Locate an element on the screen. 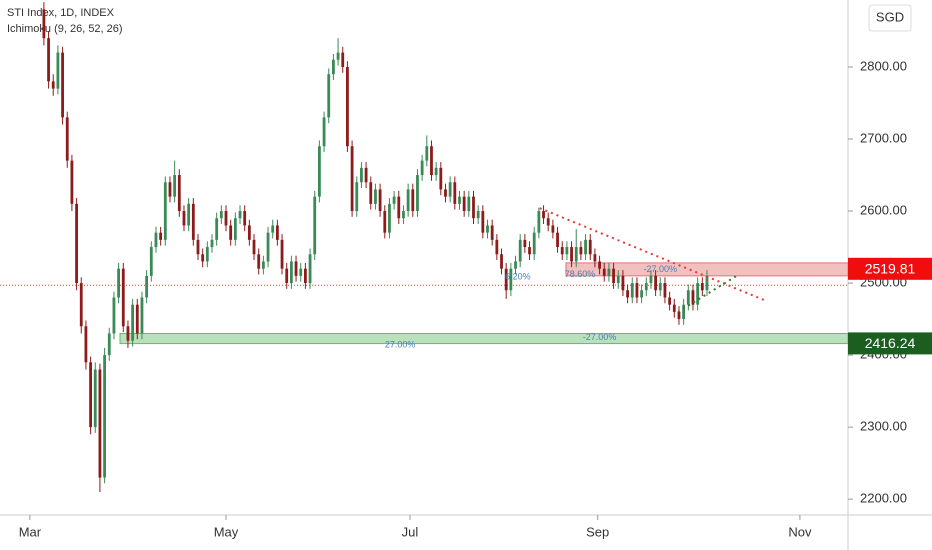 This screenshot has width=932, height=550. zone is located at coordinates (484, 338).